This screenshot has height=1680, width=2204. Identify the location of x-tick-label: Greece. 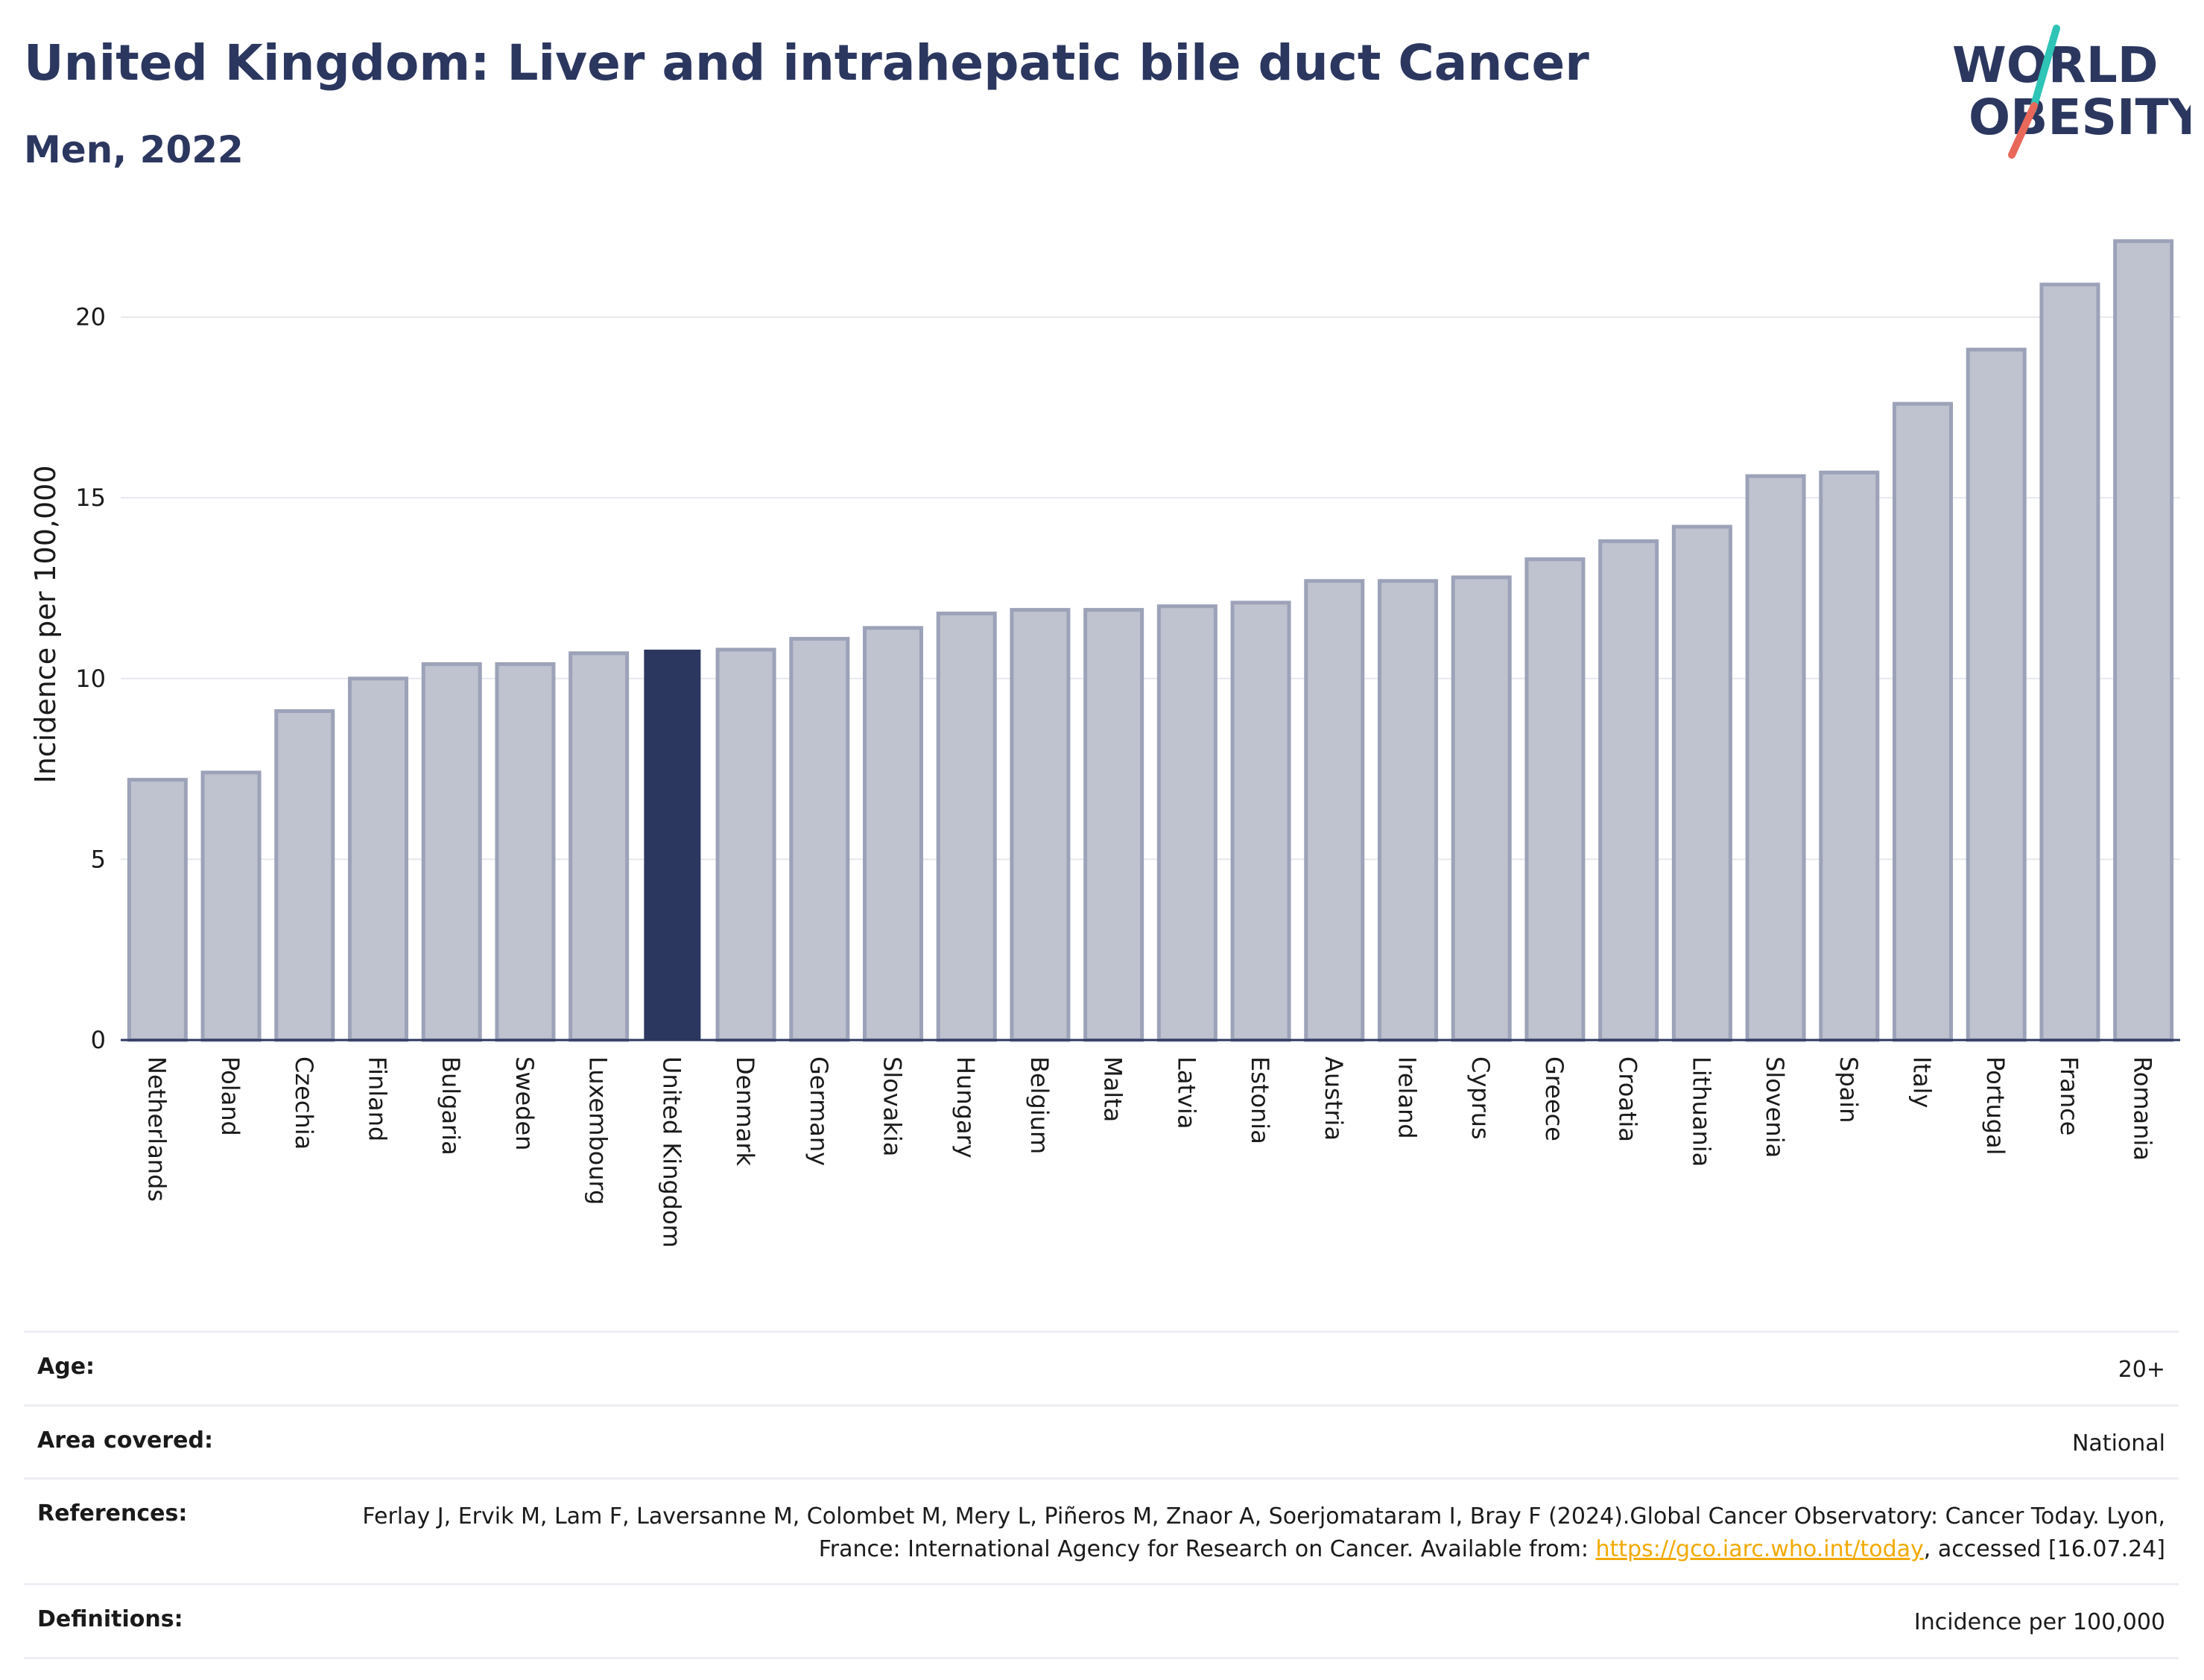
(1554, 1098).